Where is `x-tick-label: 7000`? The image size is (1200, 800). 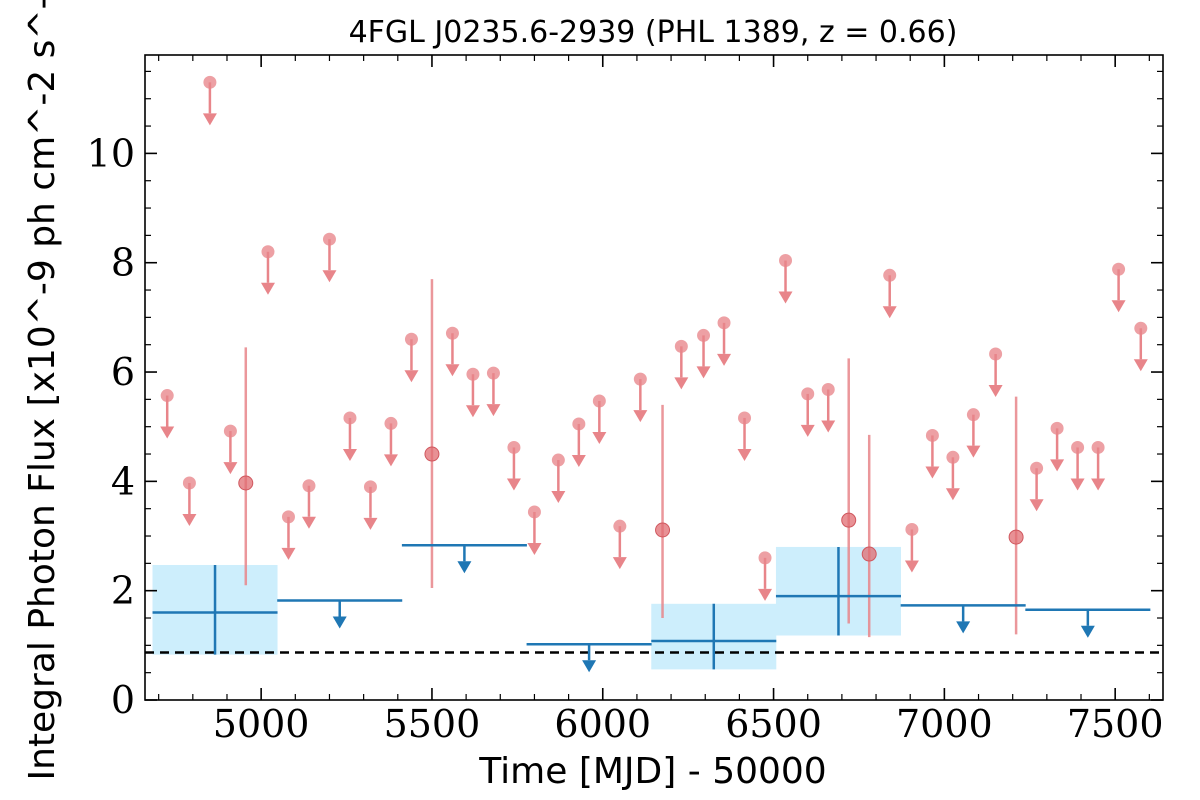 x-tick-label: 7000 is located at coordinates (944, 724).